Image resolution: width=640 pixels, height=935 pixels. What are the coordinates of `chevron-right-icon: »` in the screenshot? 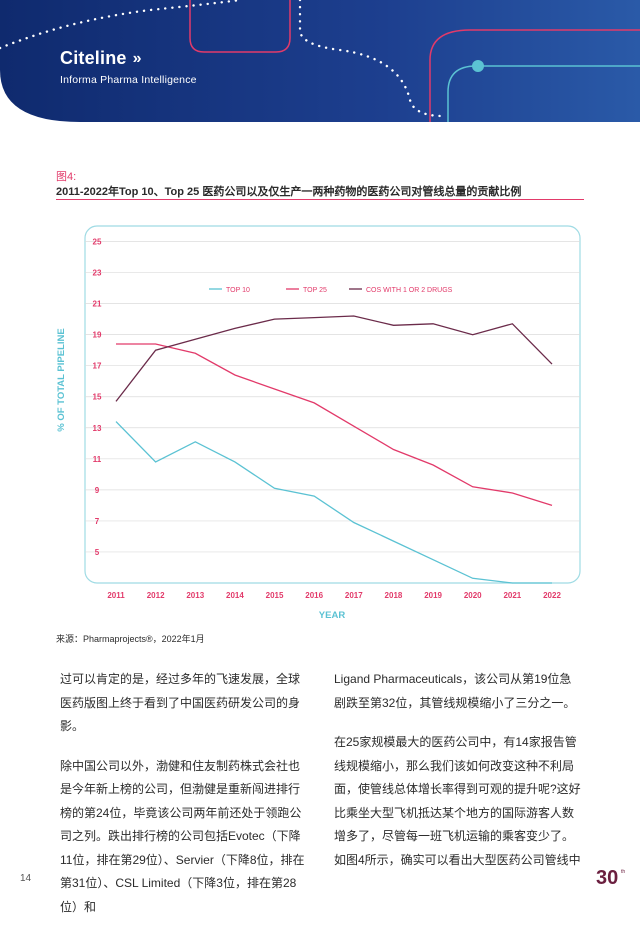 It's located at (137, 58).